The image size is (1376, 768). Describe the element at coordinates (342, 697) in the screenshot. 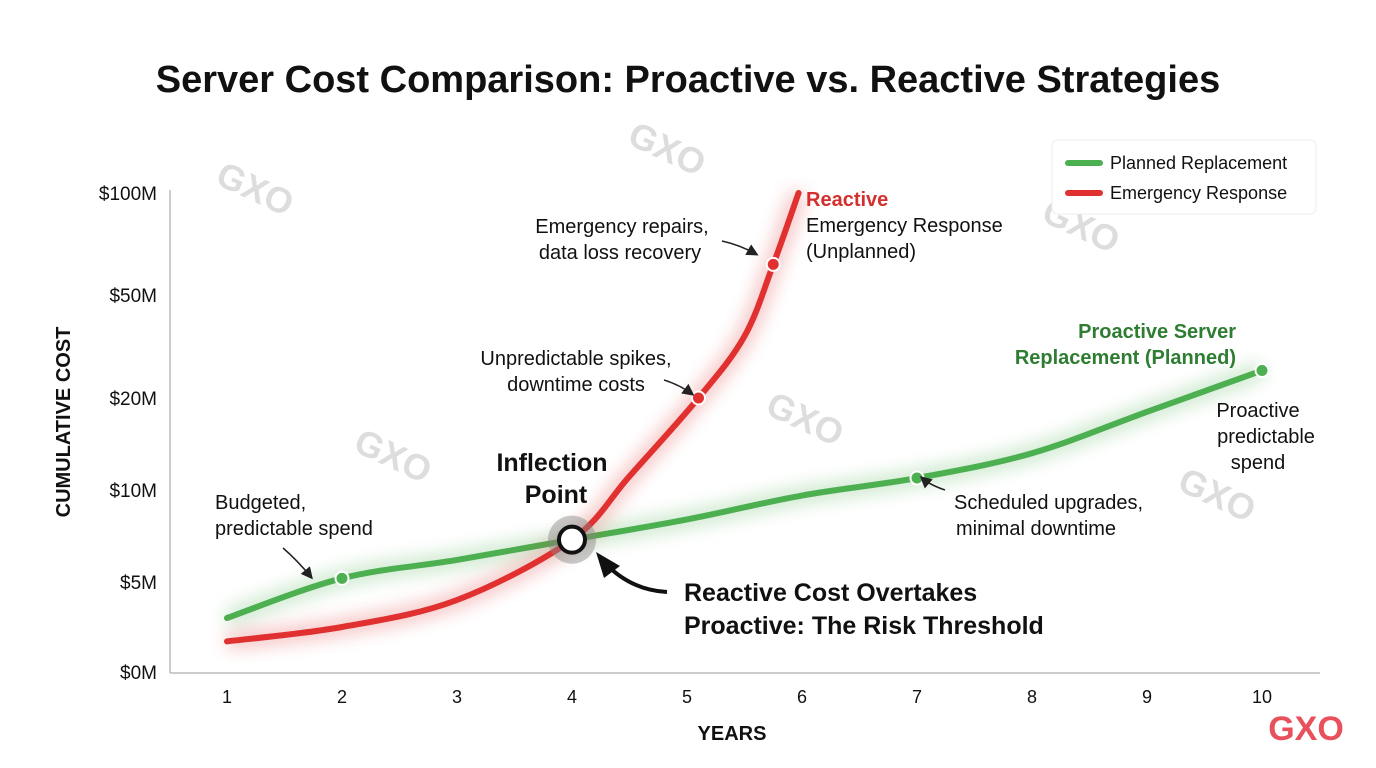

I see `x-tick-label: 2` at that location.